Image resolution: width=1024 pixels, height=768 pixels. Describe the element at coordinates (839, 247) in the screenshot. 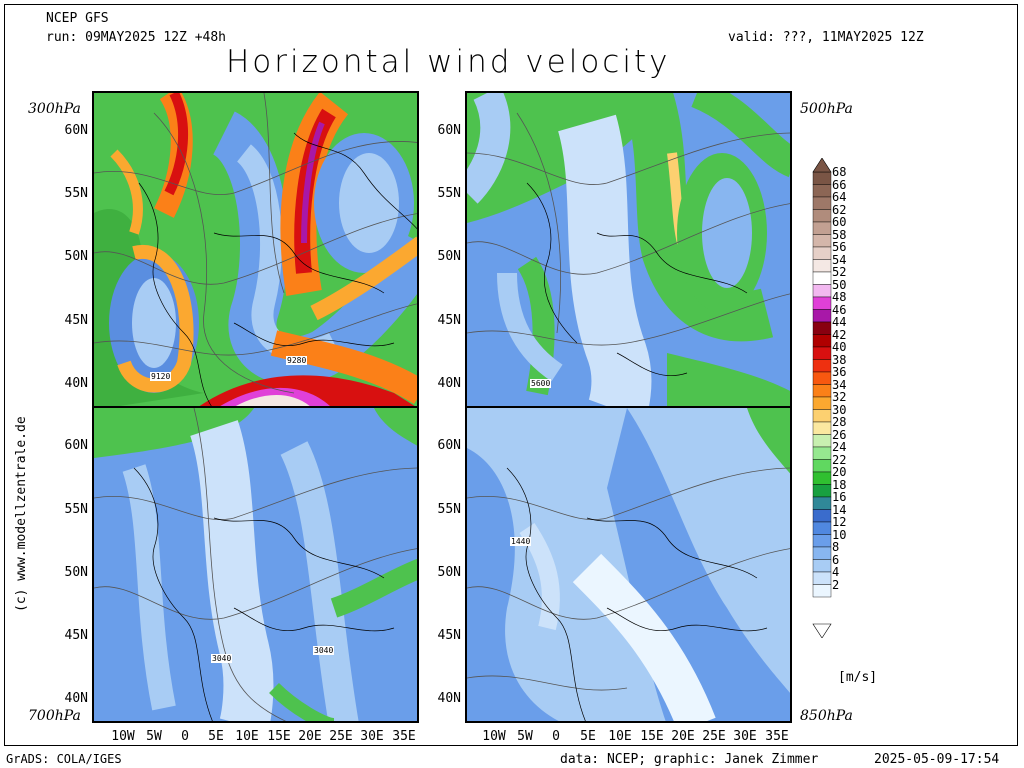

I see `colorbar-tick-label: 56` at that location.